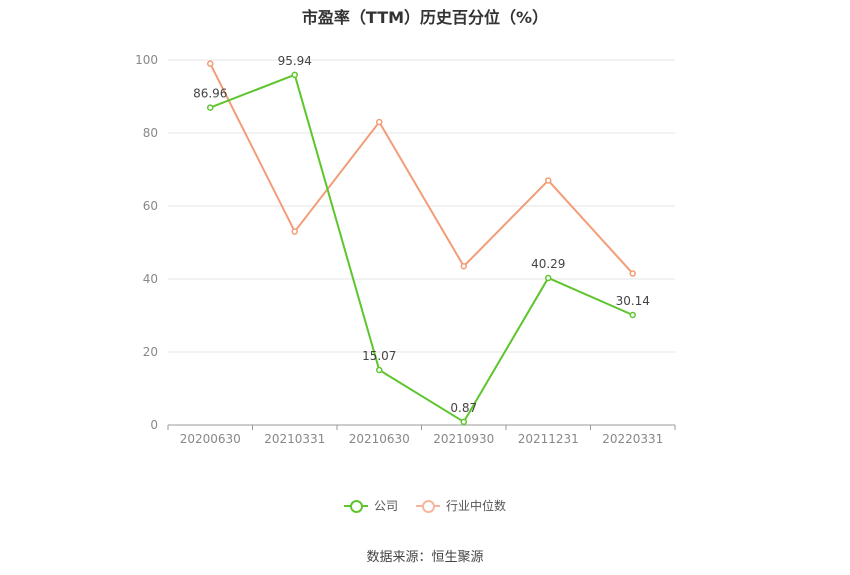 The height and width of the screenshot is (575, 850). I want to click on data-source: 数据来源：恒生聚源, so click(425, 557).